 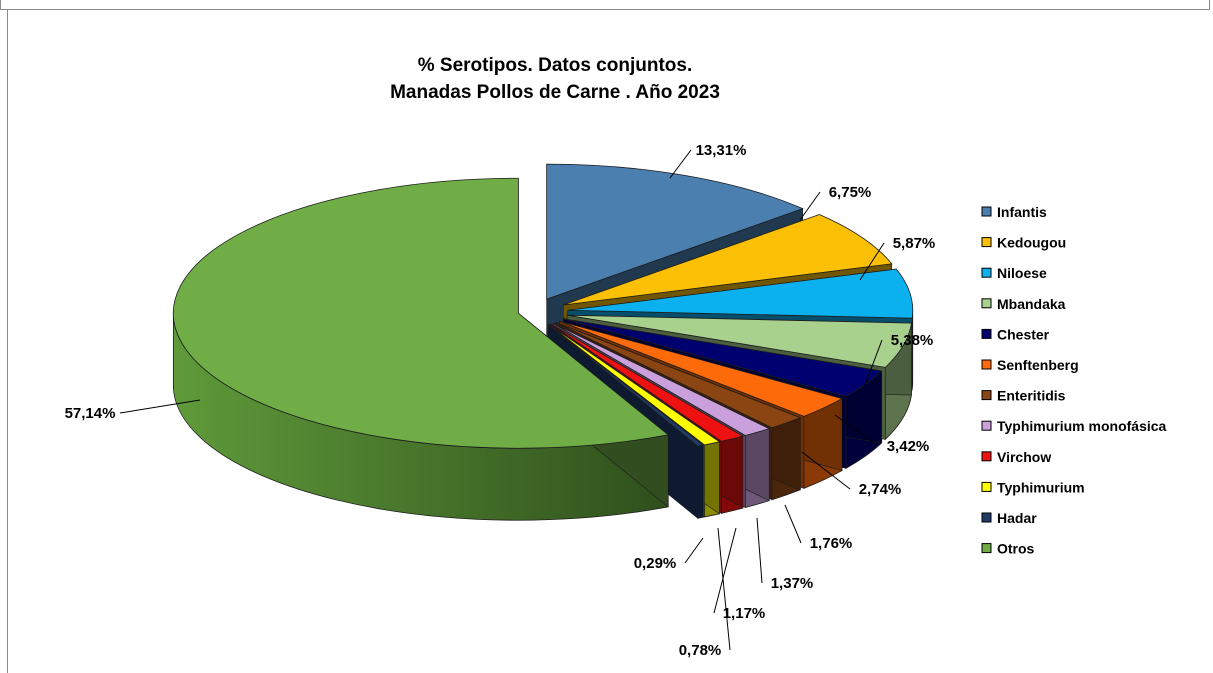 I want to click on slice-typhimurium-monofasica, so click(x=662, y=379).